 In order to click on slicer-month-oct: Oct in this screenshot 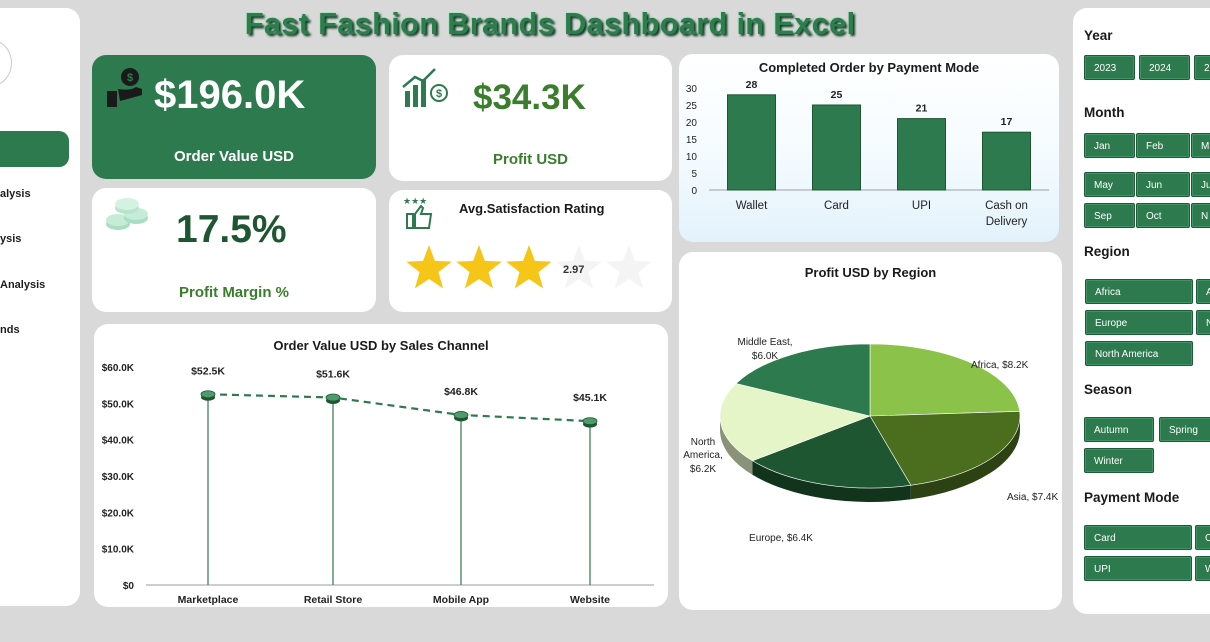, I will do `click(1163, 215)`.